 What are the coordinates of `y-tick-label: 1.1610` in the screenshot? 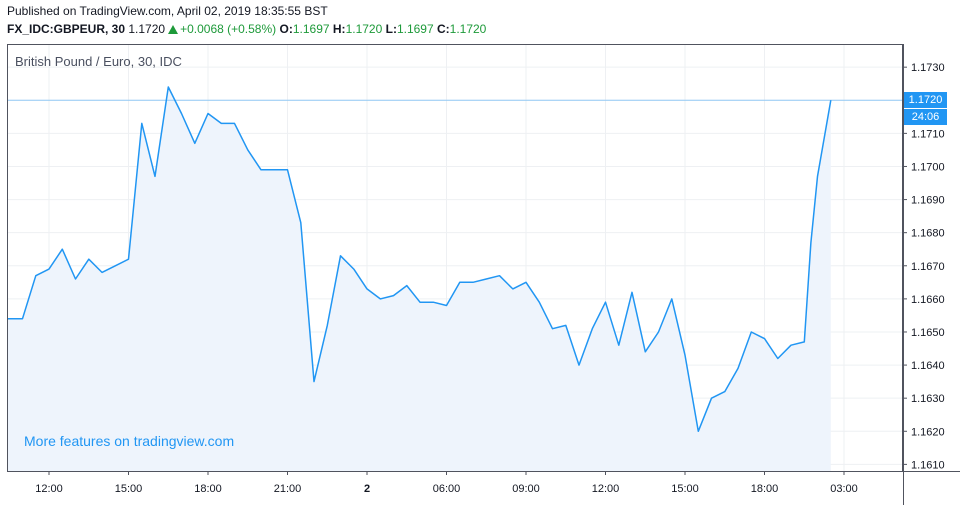 It's located at (928, 465).